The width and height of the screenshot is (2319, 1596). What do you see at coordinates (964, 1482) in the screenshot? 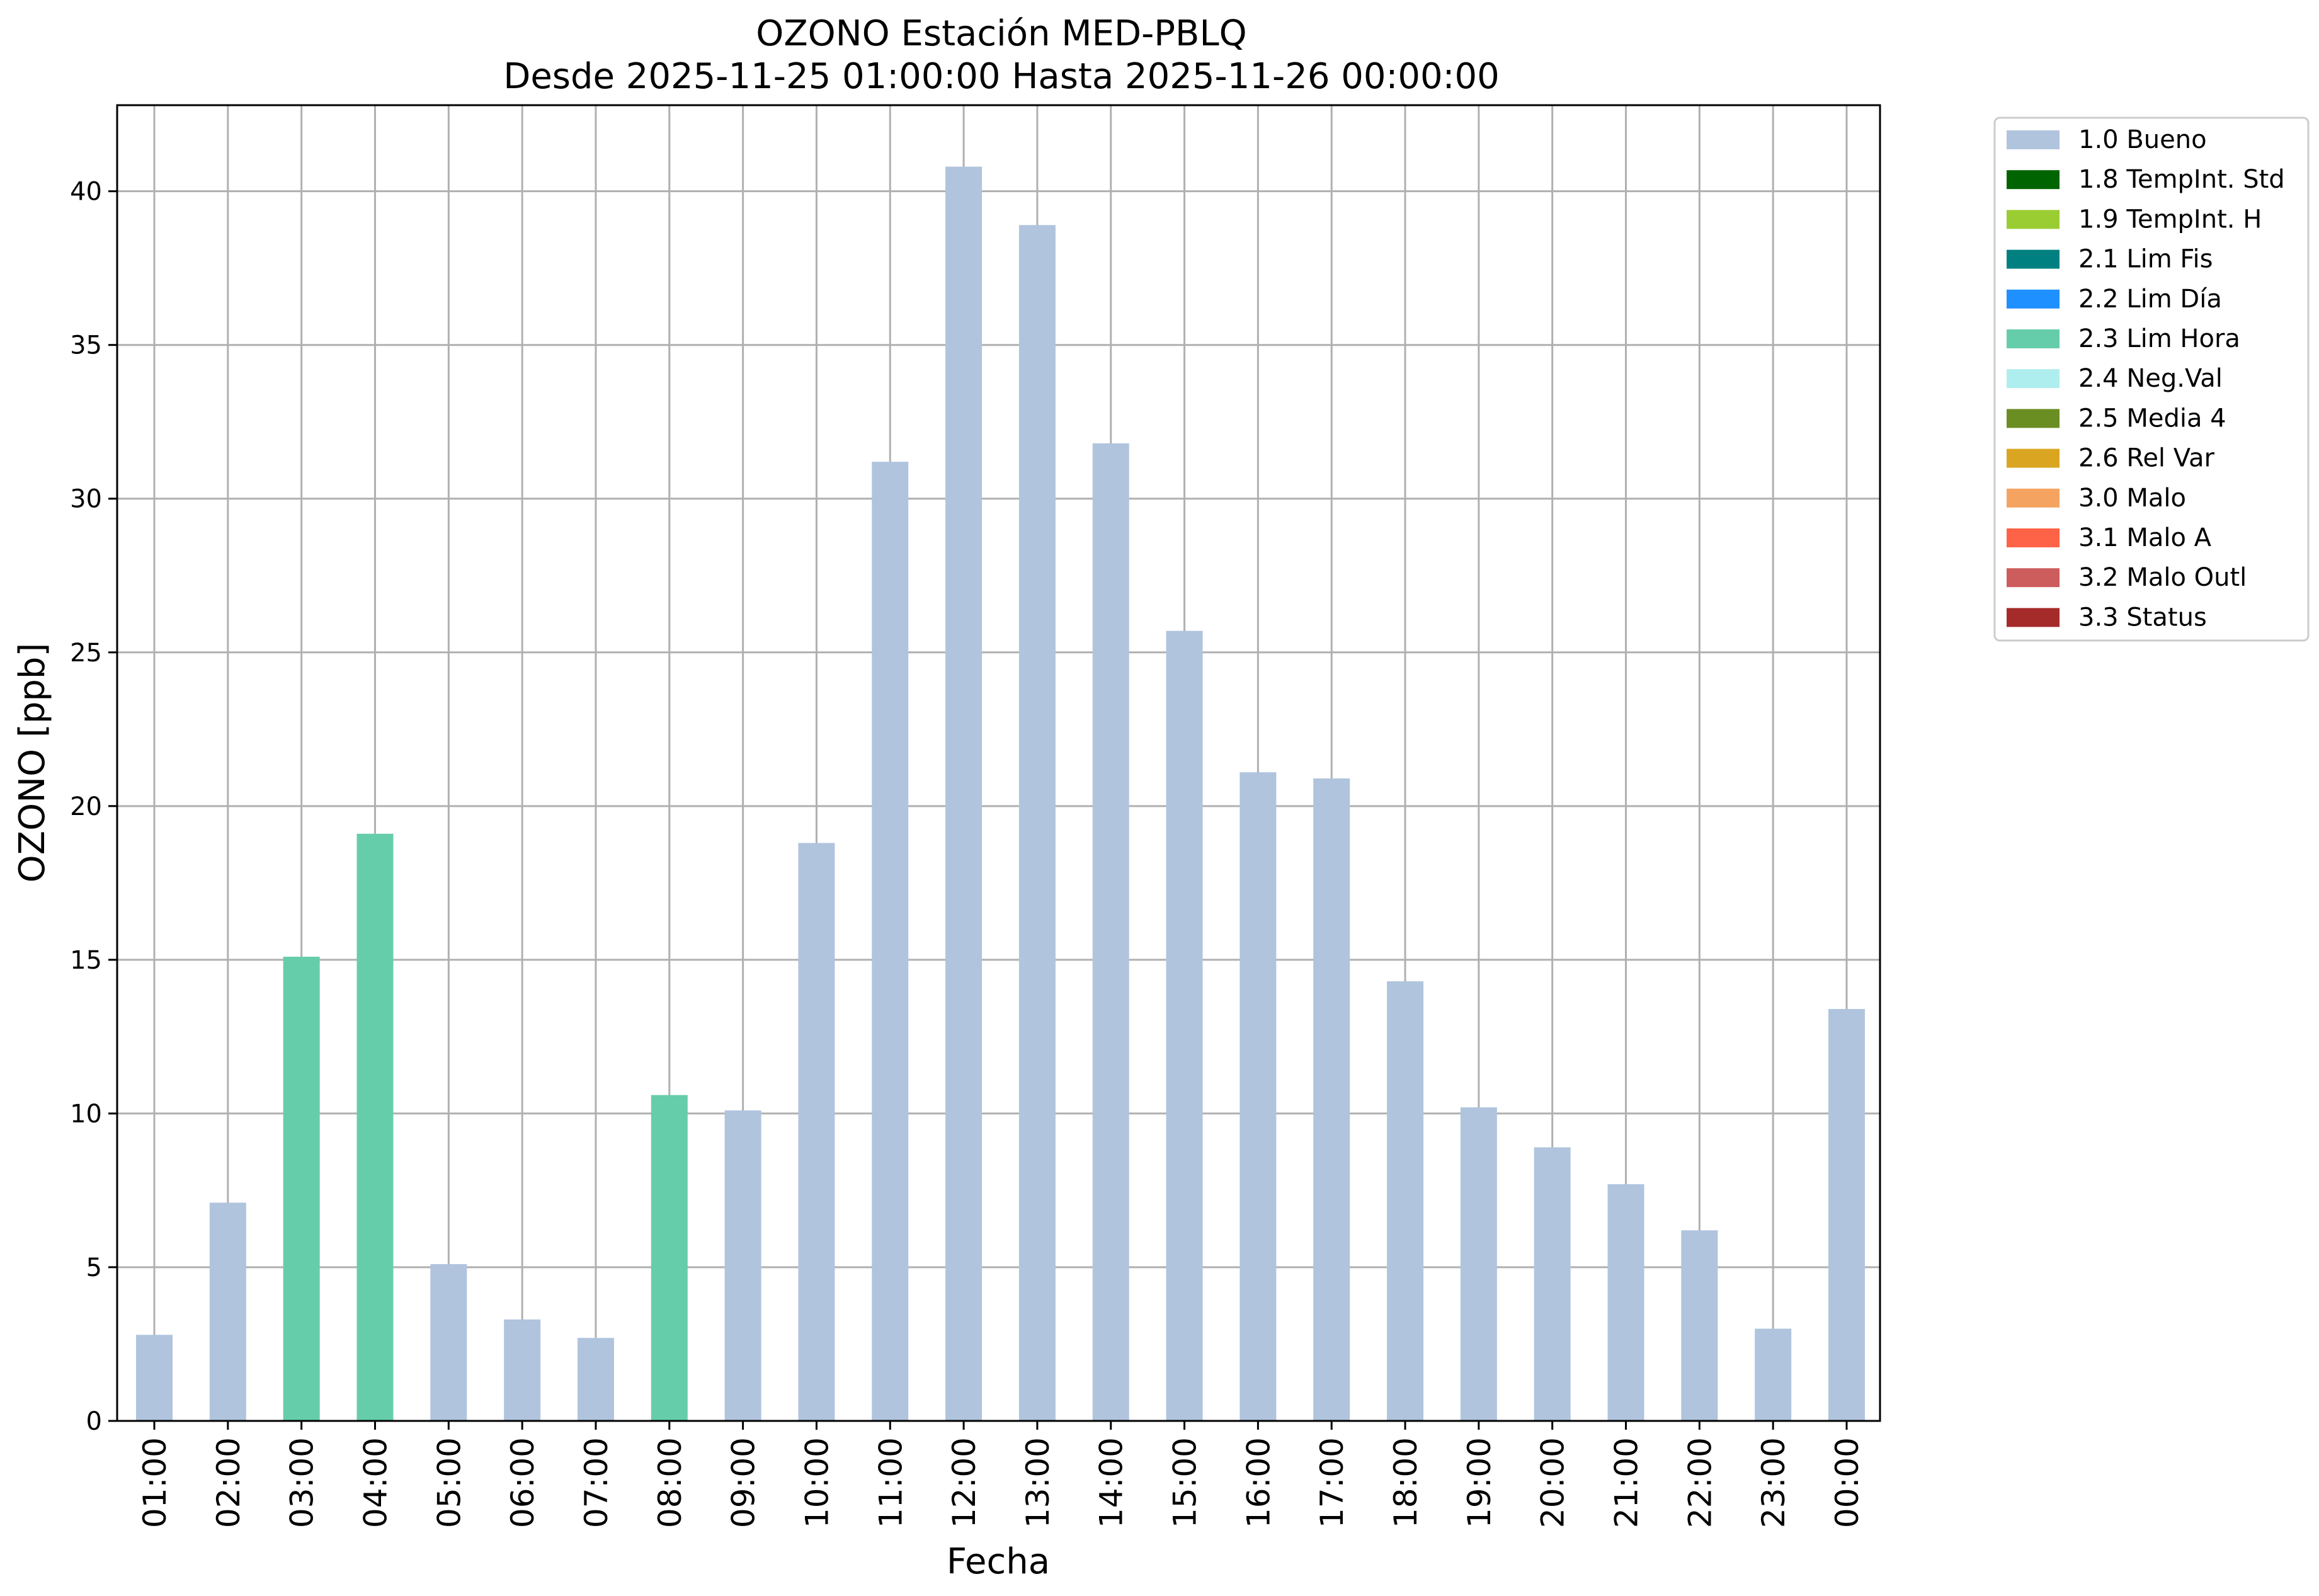
I see `x-tick-label: 12:00` at bounding box center [964, 1482].